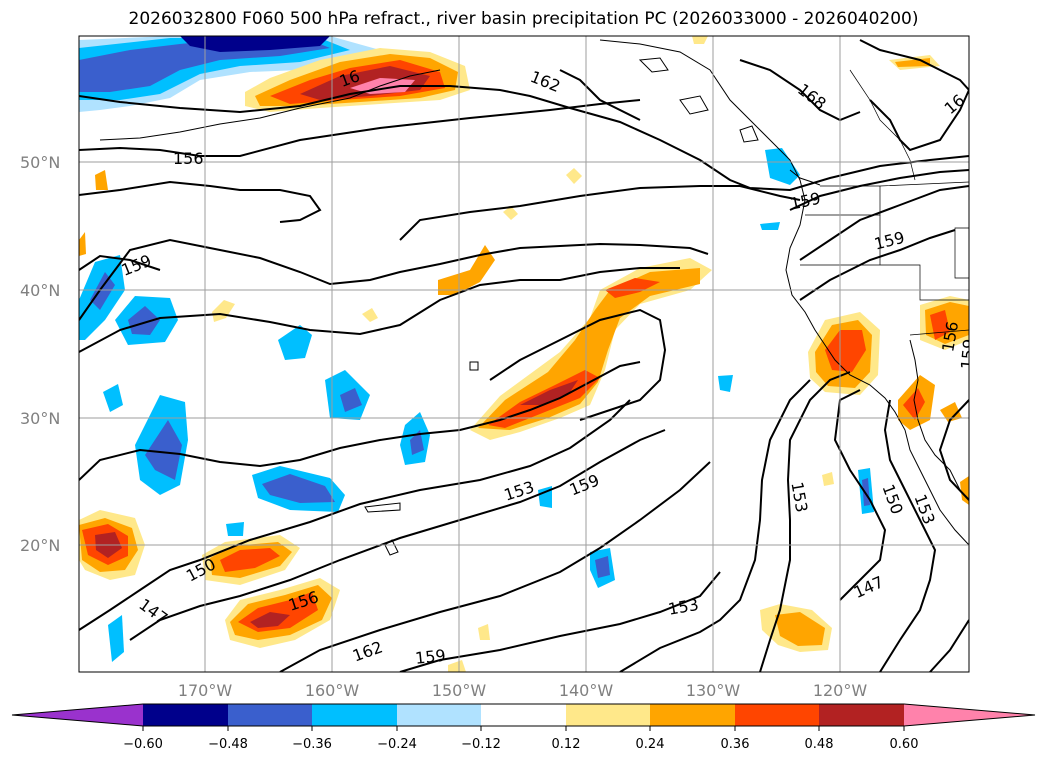  Describe the element at coordinates (650, 744) in the screenshot. I see `colorbar-tick-label: 0.24` at that location.